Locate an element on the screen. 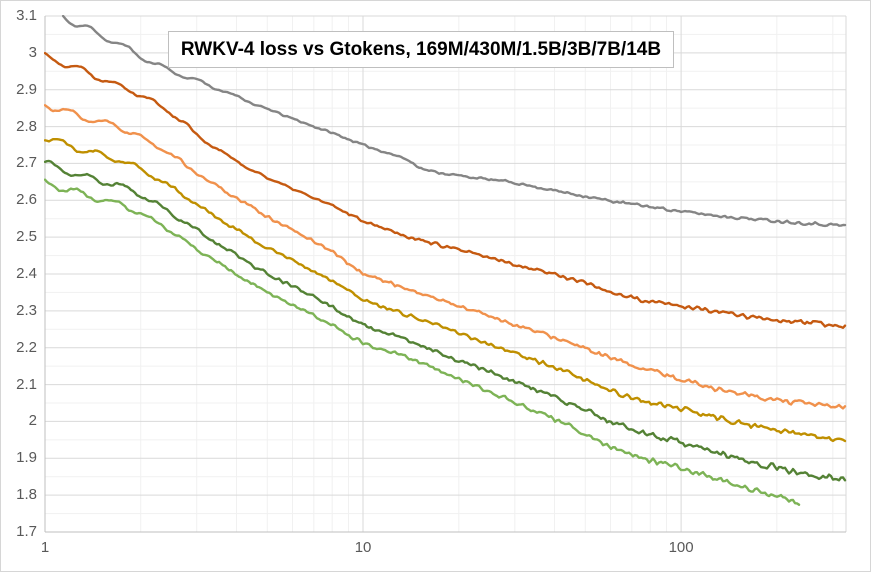 The height and width of the screenshot is (572, 871). x-tick-label: 1 is located at coordinates (45, 547).